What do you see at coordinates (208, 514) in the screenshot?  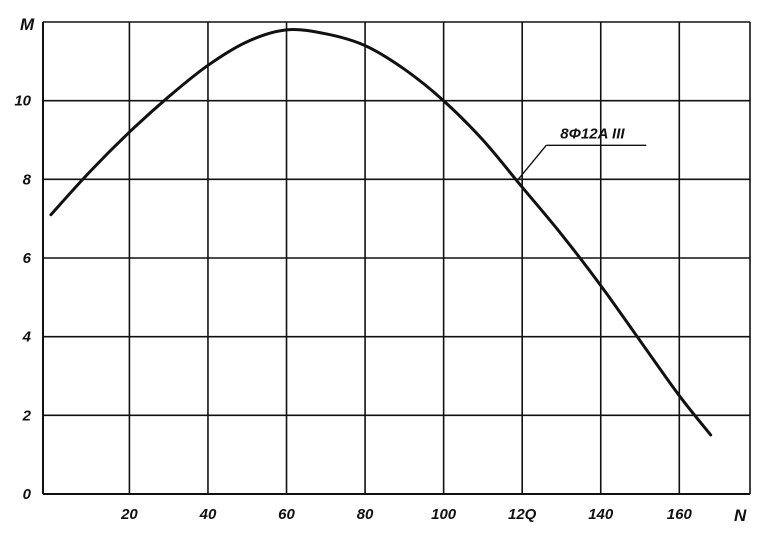 I see `x-tick-label: 40` at bounding box center [208, 514].